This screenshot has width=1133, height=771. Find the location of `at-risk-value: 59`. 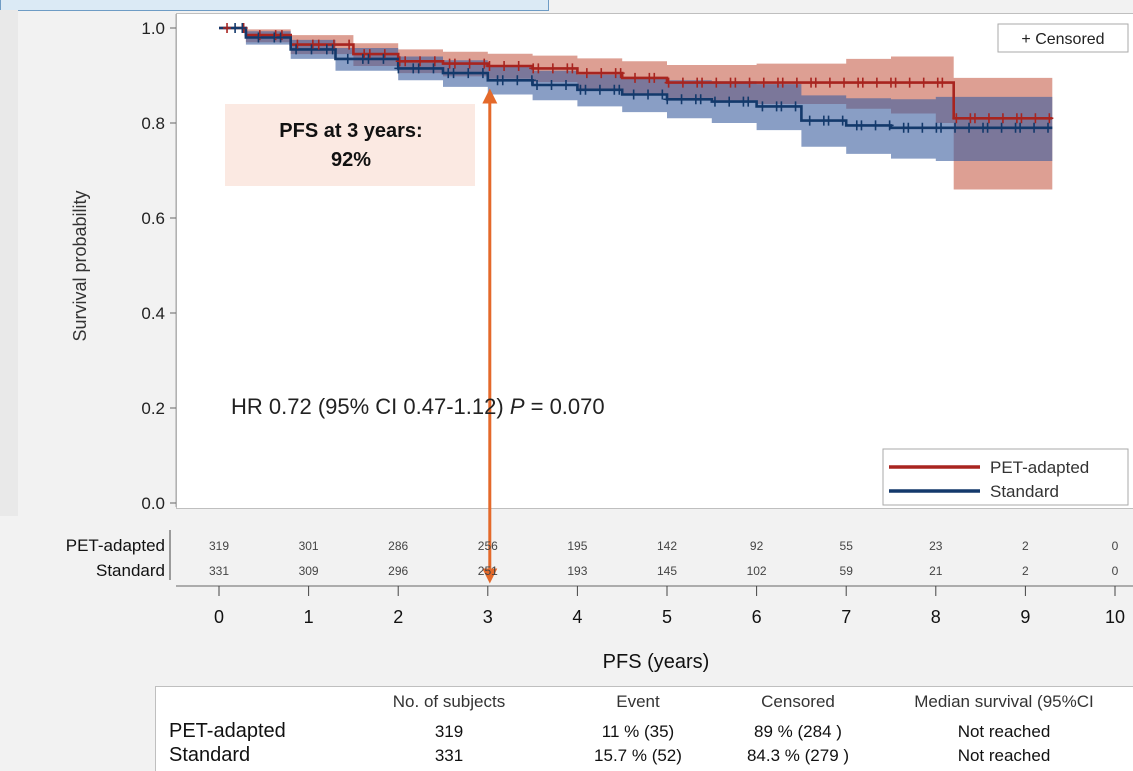

at-risk-value: 59 is located at coordinates (847, 571).